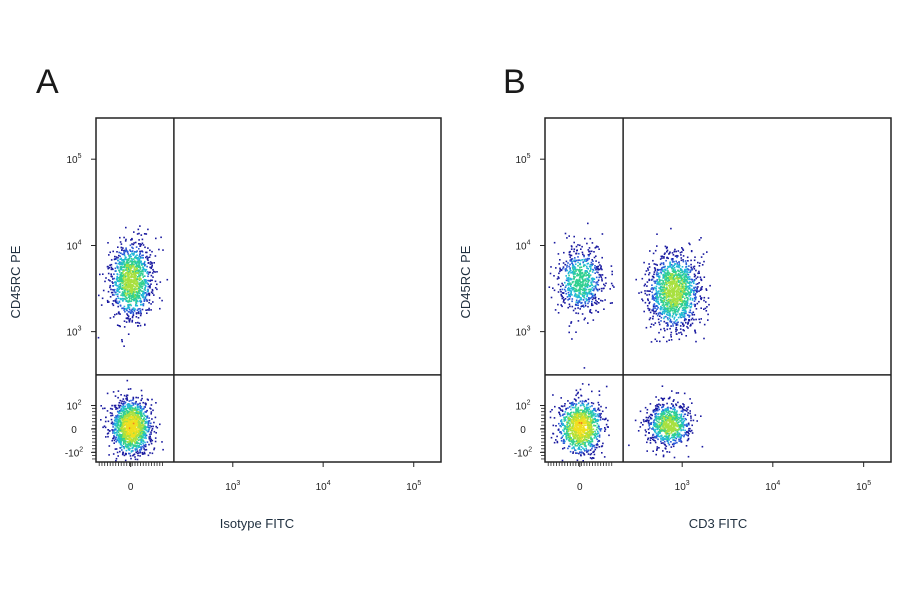 This screenshot has height=594, width=900. What do you see at coordinates (718, 523) in the screenshot?
I see `panel-b-x-axis-title: CD3 FITC` at bounding box center [718, 523].